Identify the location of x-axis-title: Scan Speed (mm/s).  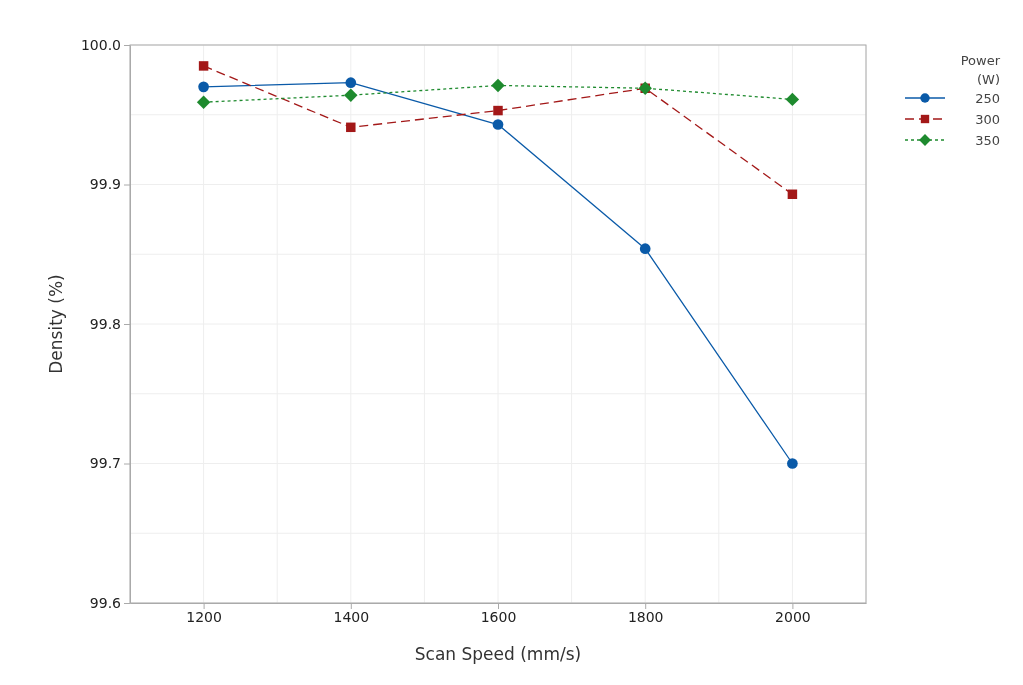
(498, 654).